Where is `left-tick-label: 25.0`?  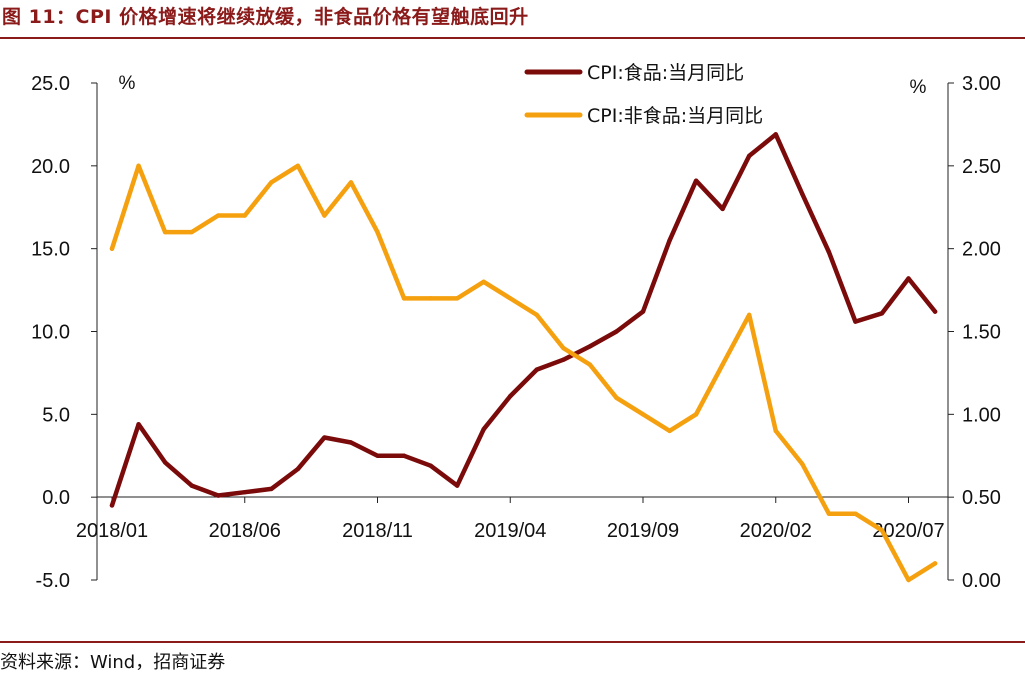 left-tick-label: 25.0 is located at coordinates (50, 84).